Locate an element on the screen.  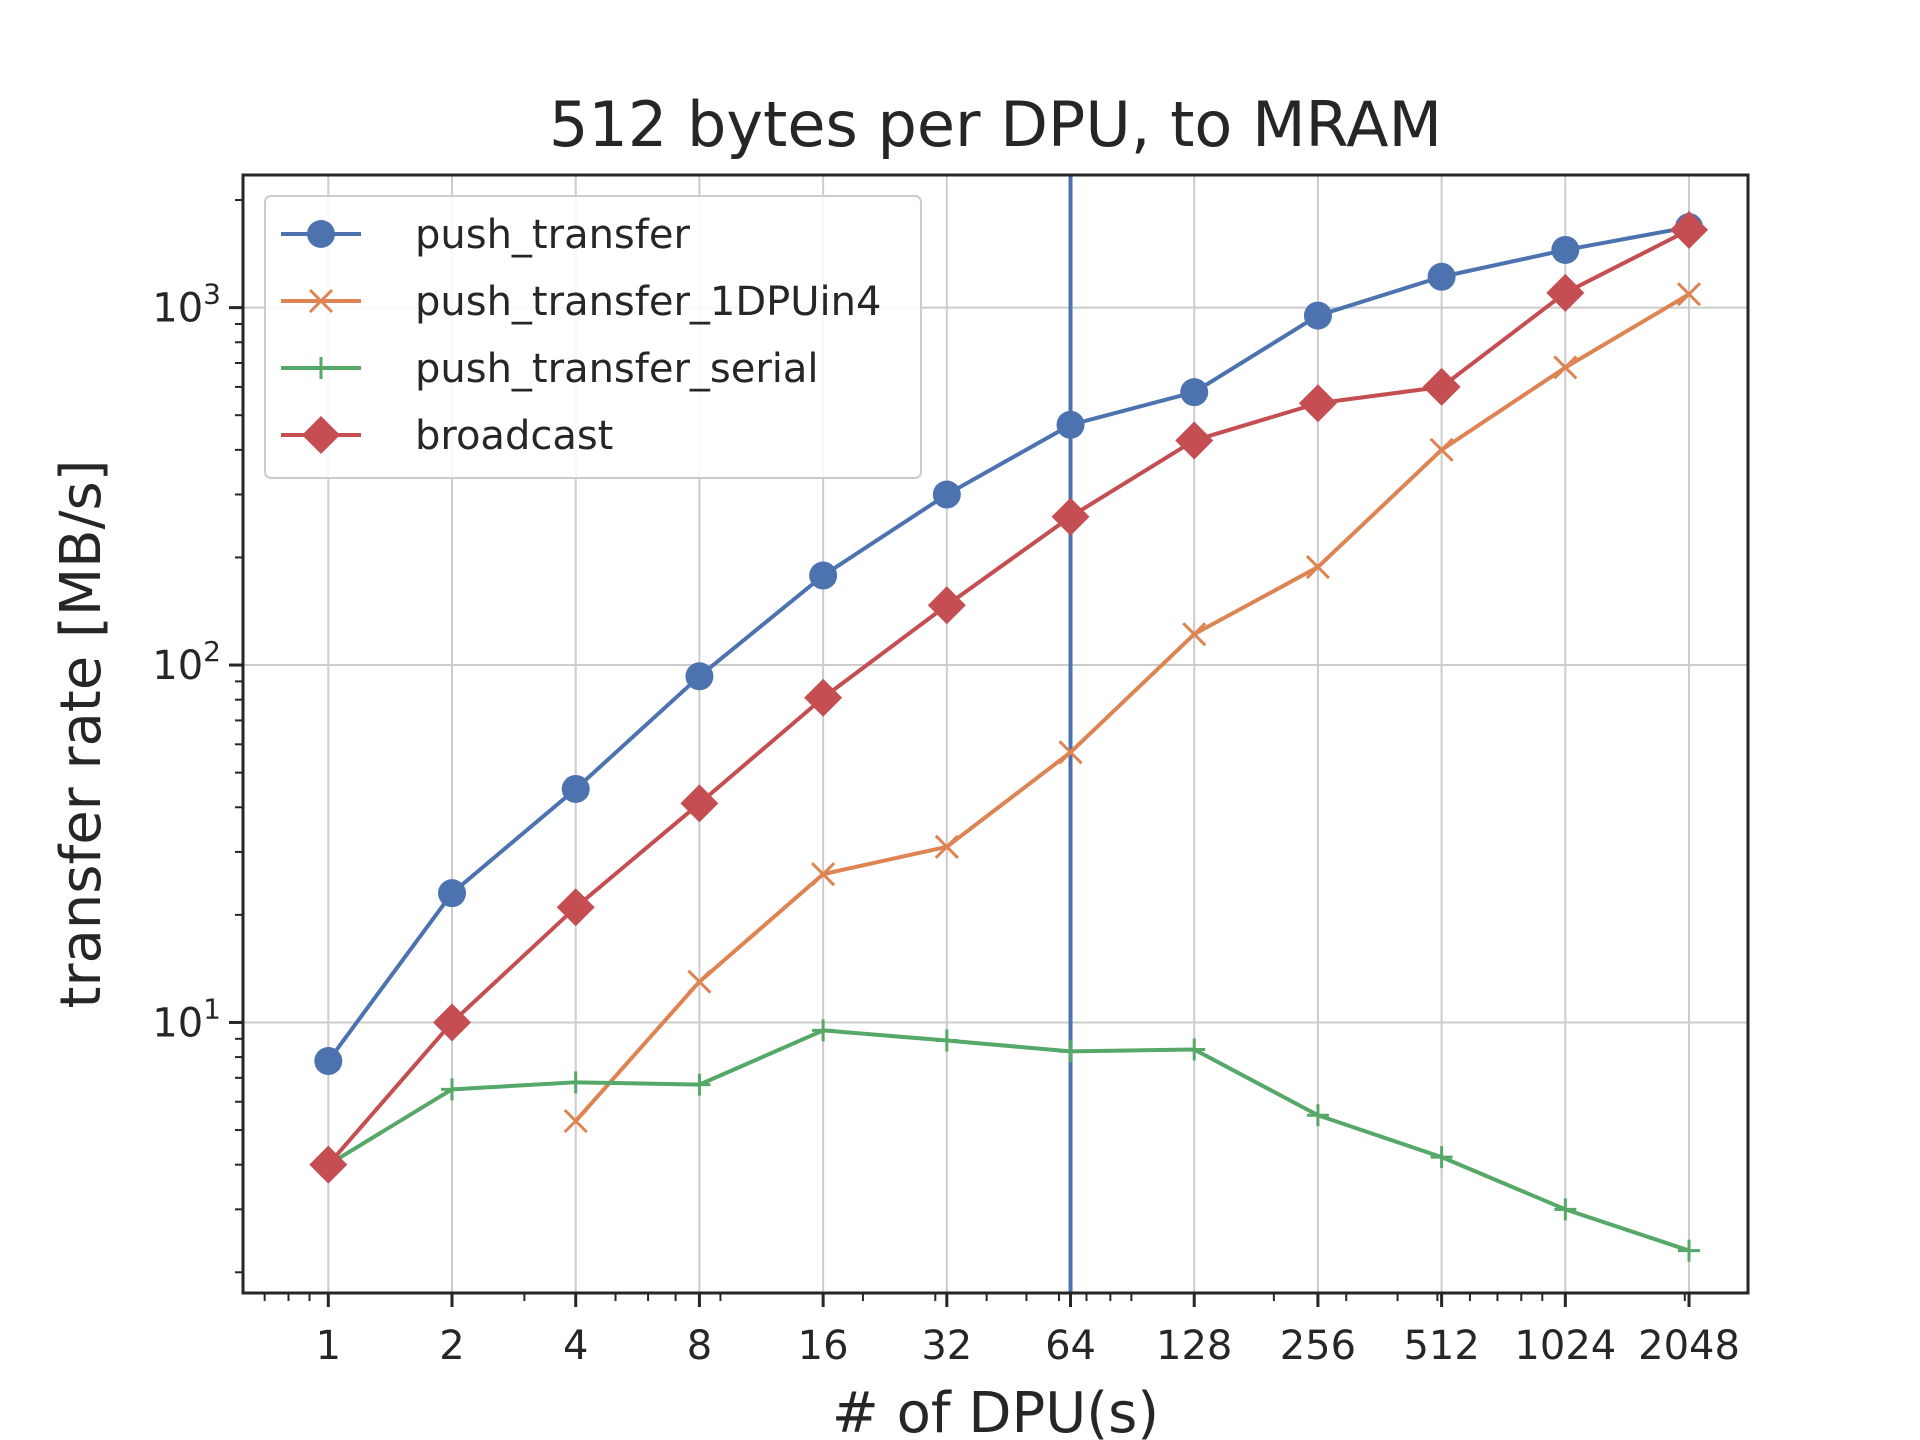
y-axis-label: transfer rate [MB/s] is located at coordinates (81, 734).